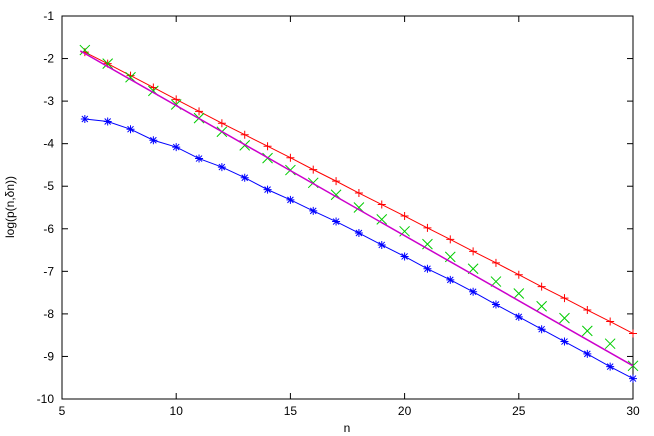  I want to click on x-tick-label: 30, so click(633, 411).